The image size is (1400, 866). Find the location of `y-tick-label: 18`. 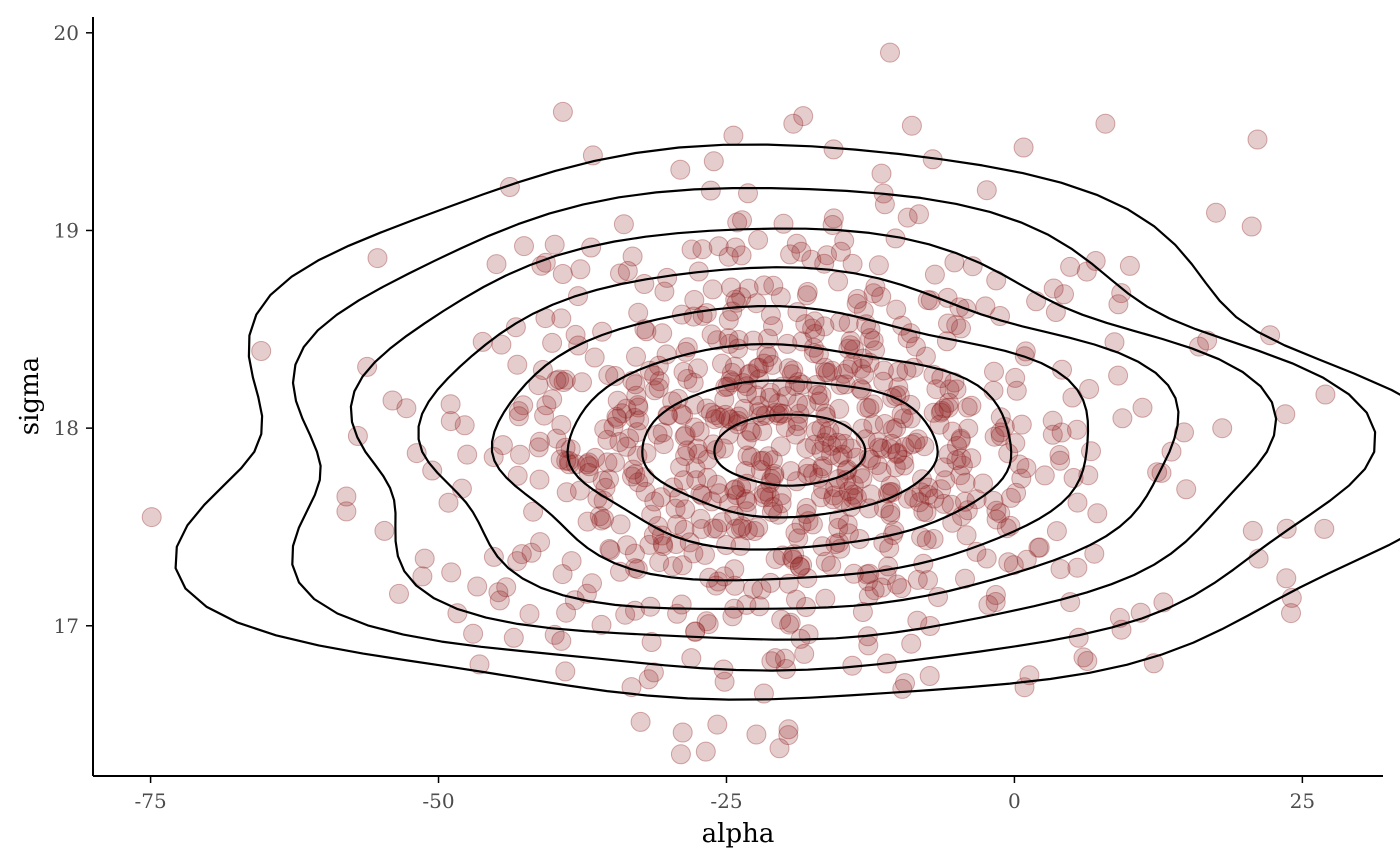

y-tick-label: 18 is located at coordinates (66, 428).